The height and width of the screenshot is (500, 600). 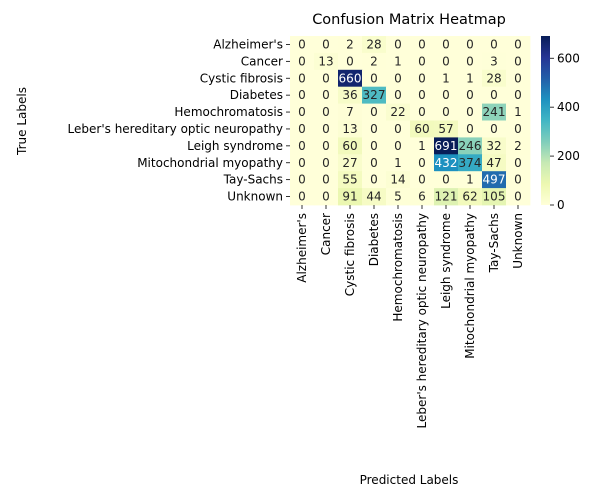 What do you see at coordinates (518, 241) in the screenshot?
I see `x-tick-label: Unknown` at bounding box center [518, 241].